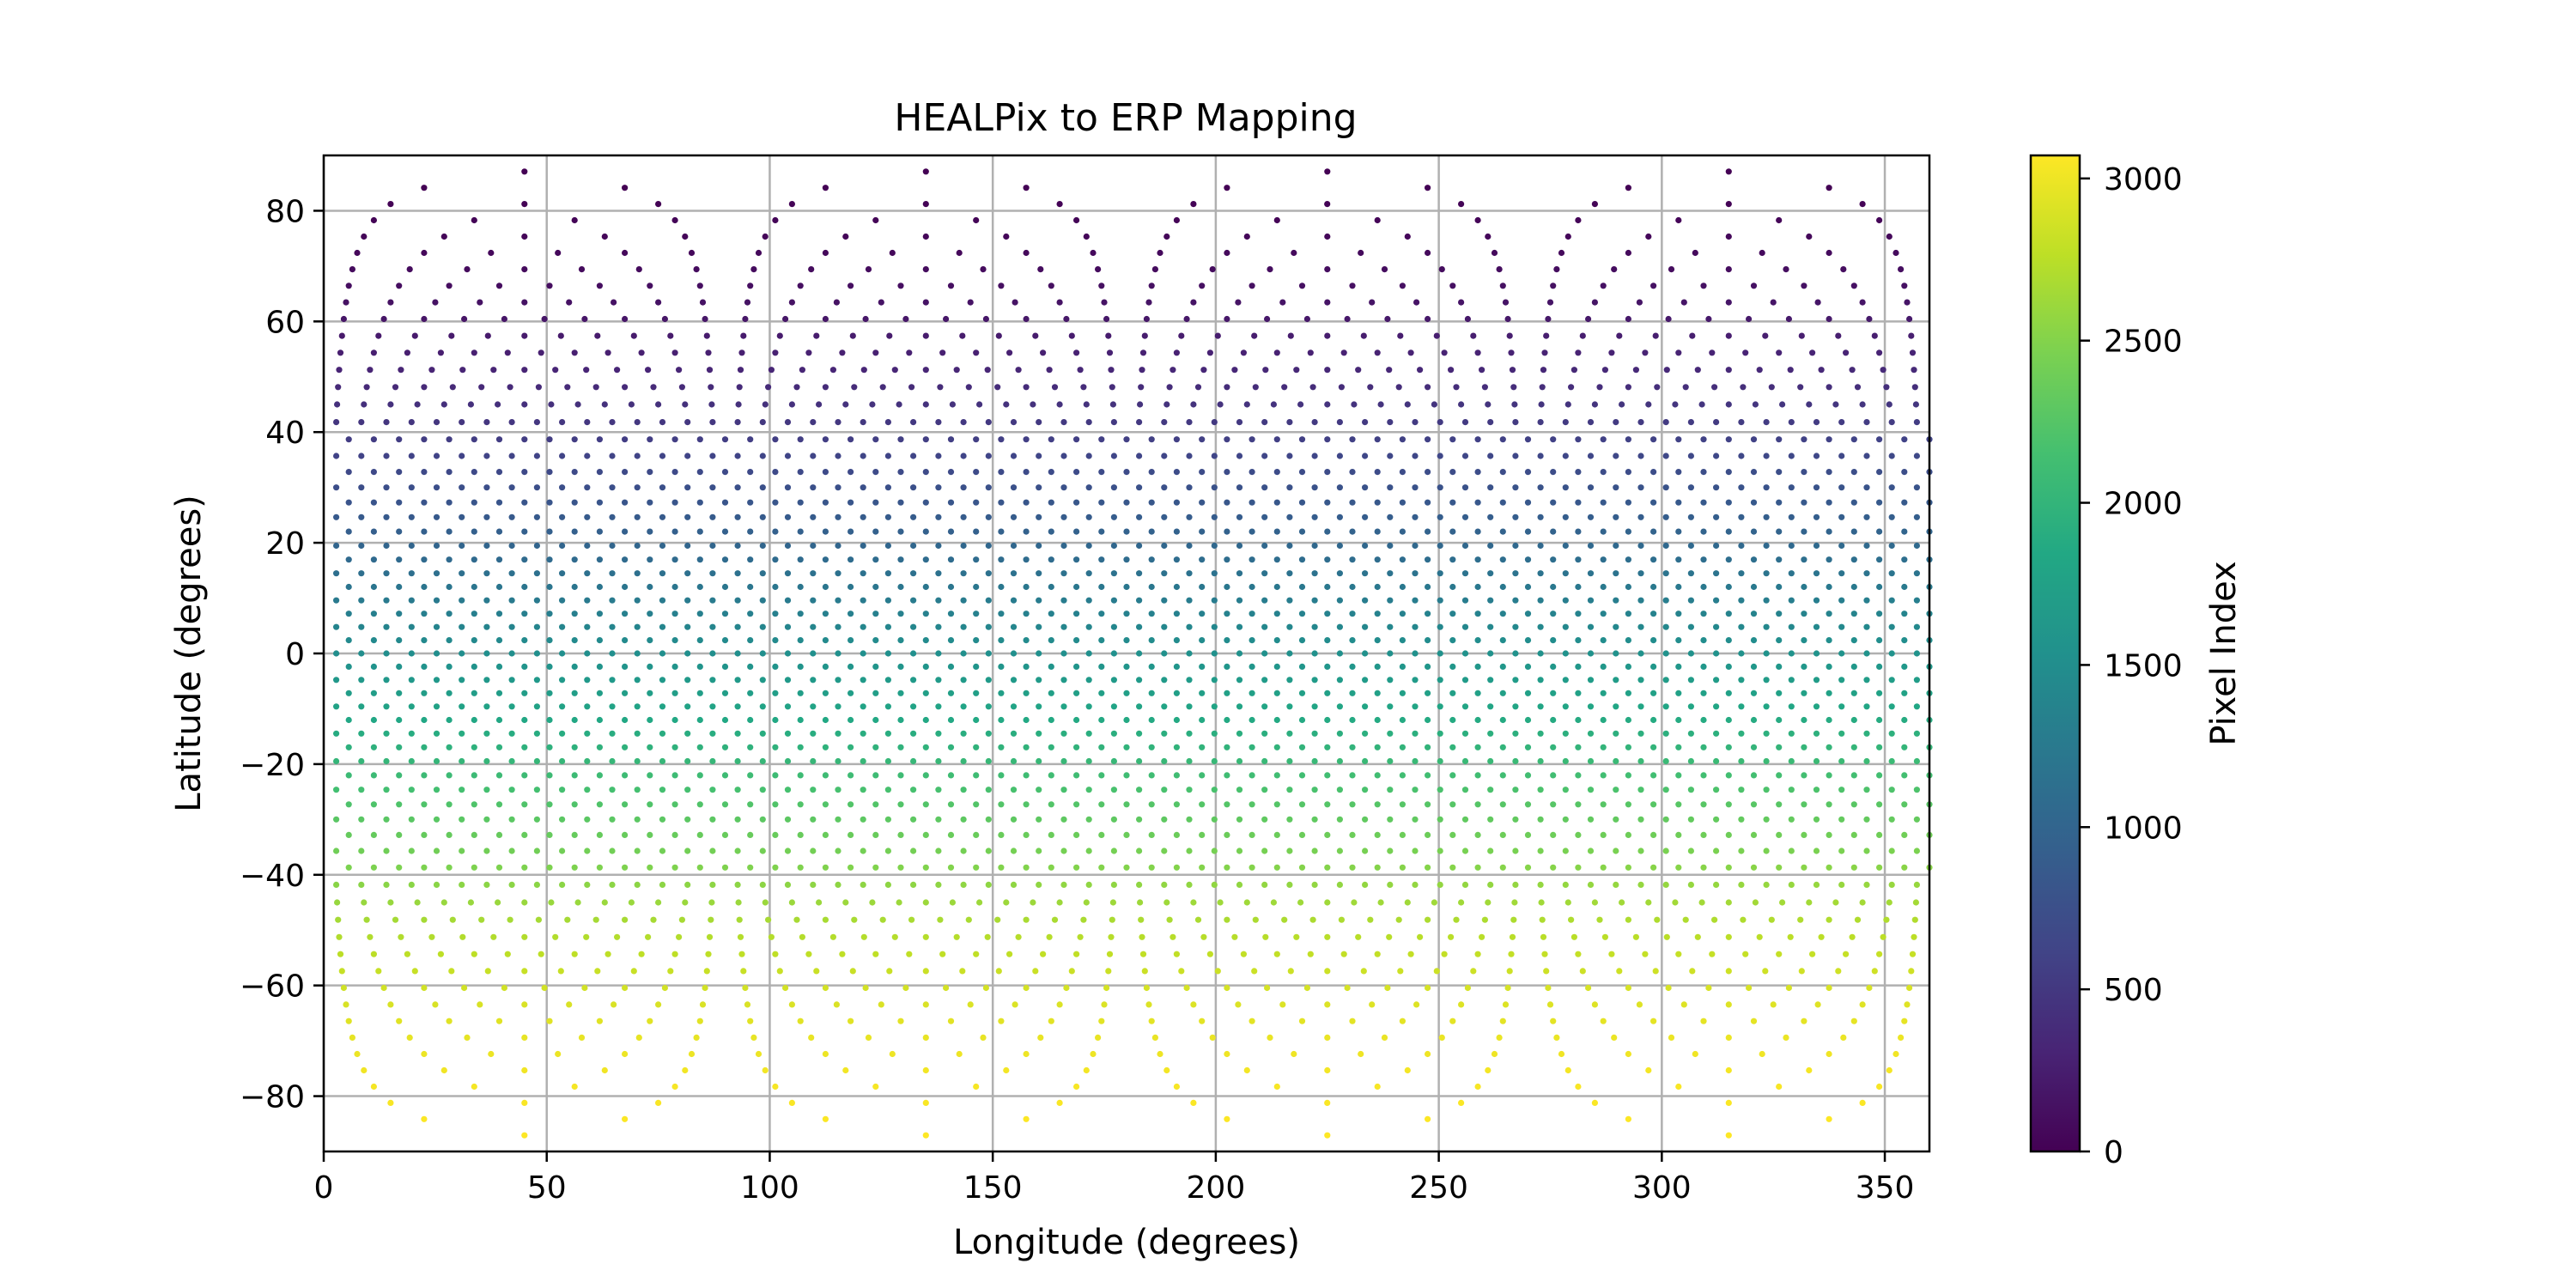 The height and width of the screenshot is (1288, 2576). I want to click on x-tick-label: 150, so click(993, 1188).